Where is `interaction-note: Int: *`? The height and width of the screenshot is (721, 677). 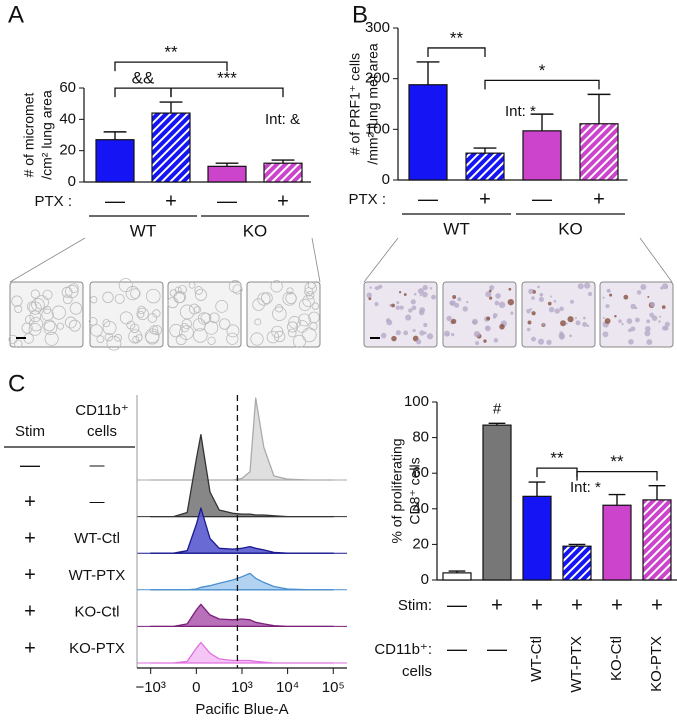 interaction-note: Int: * is located at coordinates (520, 111).